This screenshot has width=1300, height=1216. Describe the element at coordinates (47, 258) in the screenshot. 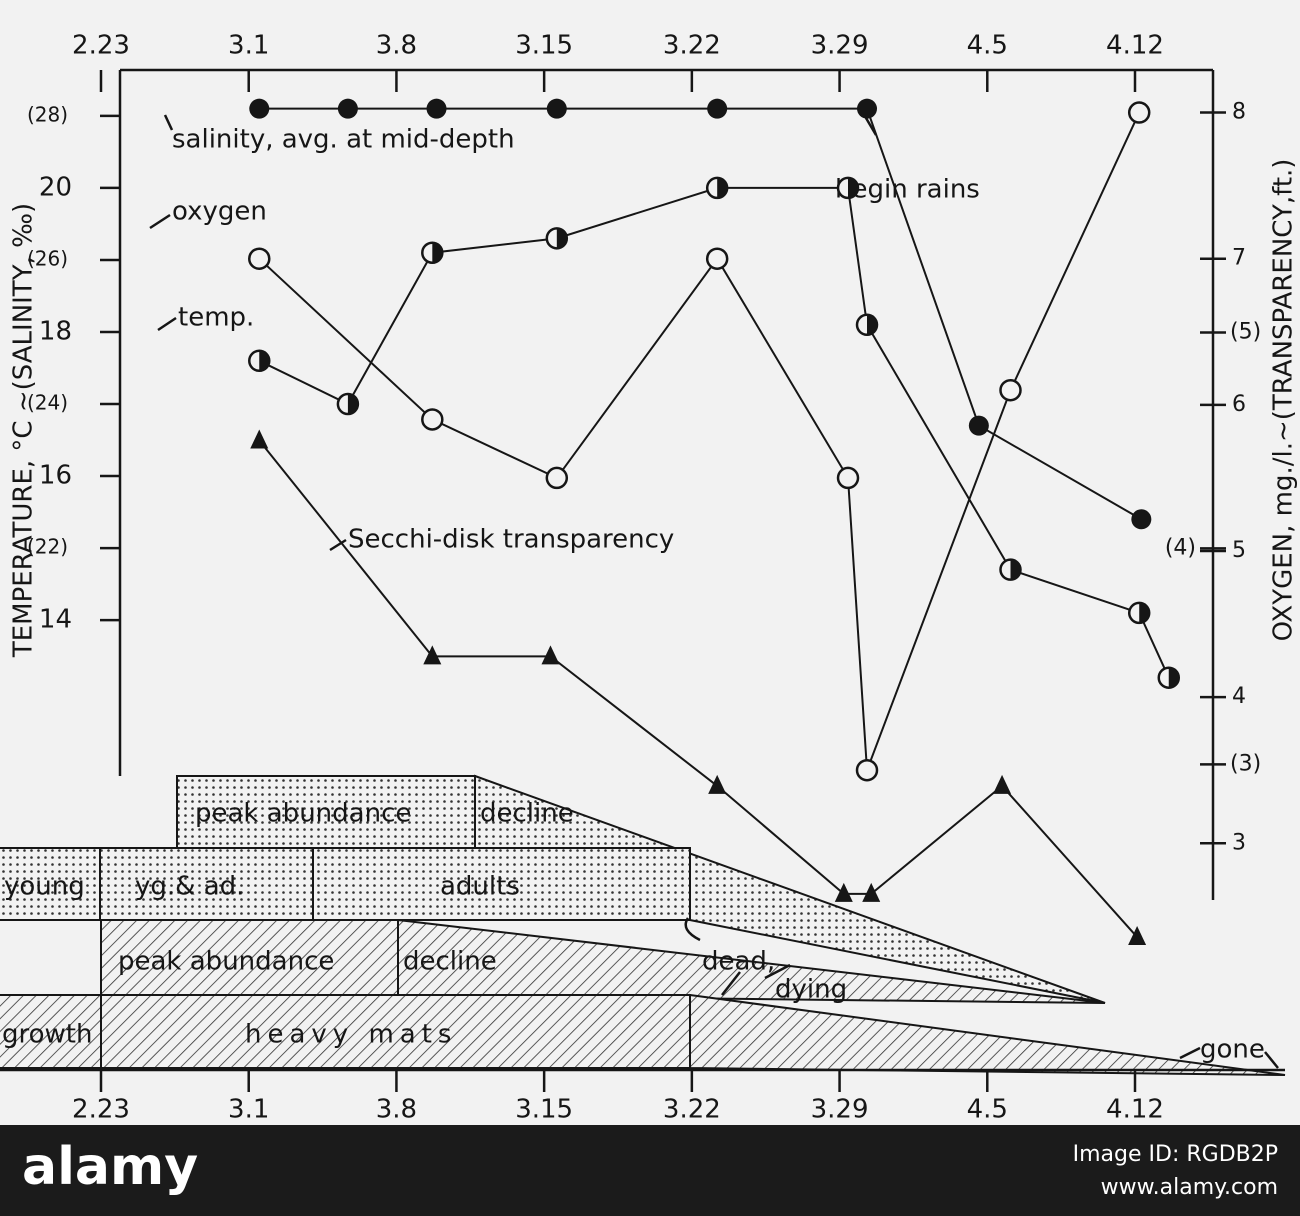

I see `salinity-tick-label: (26)` at that location.